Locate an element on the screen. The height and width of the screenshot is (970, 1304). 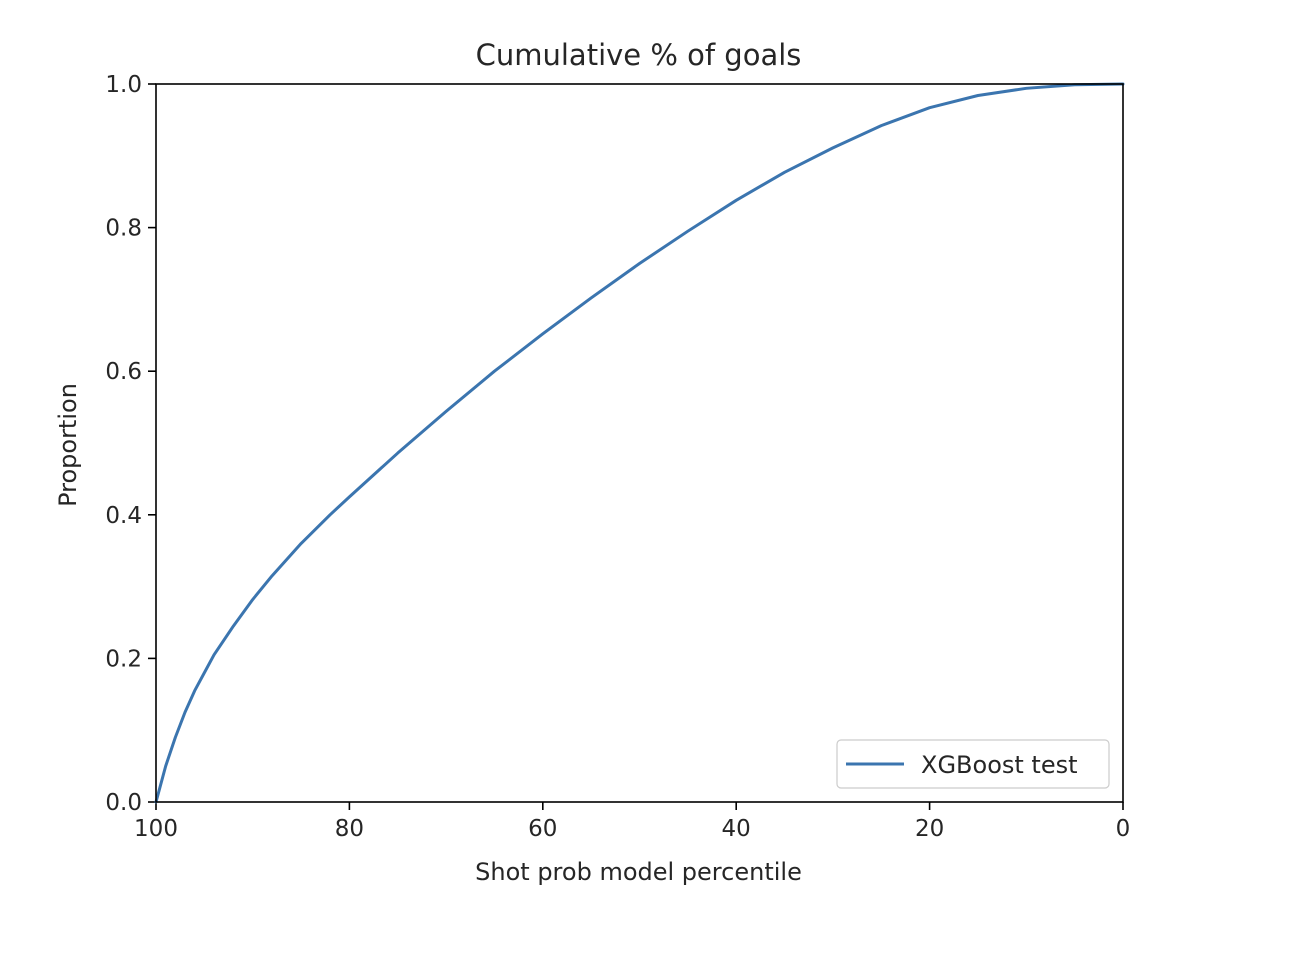
y-tick-label: 0.0 is located at coordinates (123, 803).